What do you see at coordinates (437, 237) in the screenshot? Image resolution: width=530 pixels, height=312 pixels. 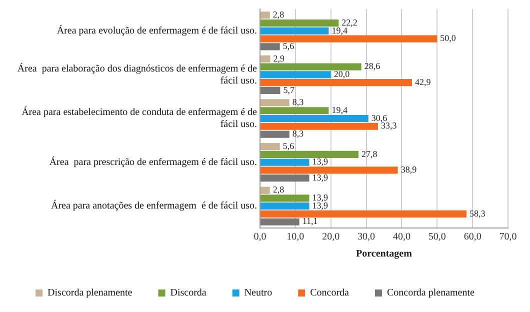 I see `x-tick-label: 50,0` at bounding box center [437, 237].